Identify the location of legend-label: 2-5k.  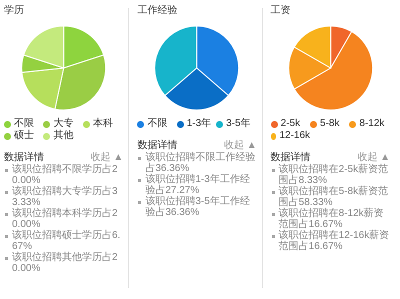
(290, 124).